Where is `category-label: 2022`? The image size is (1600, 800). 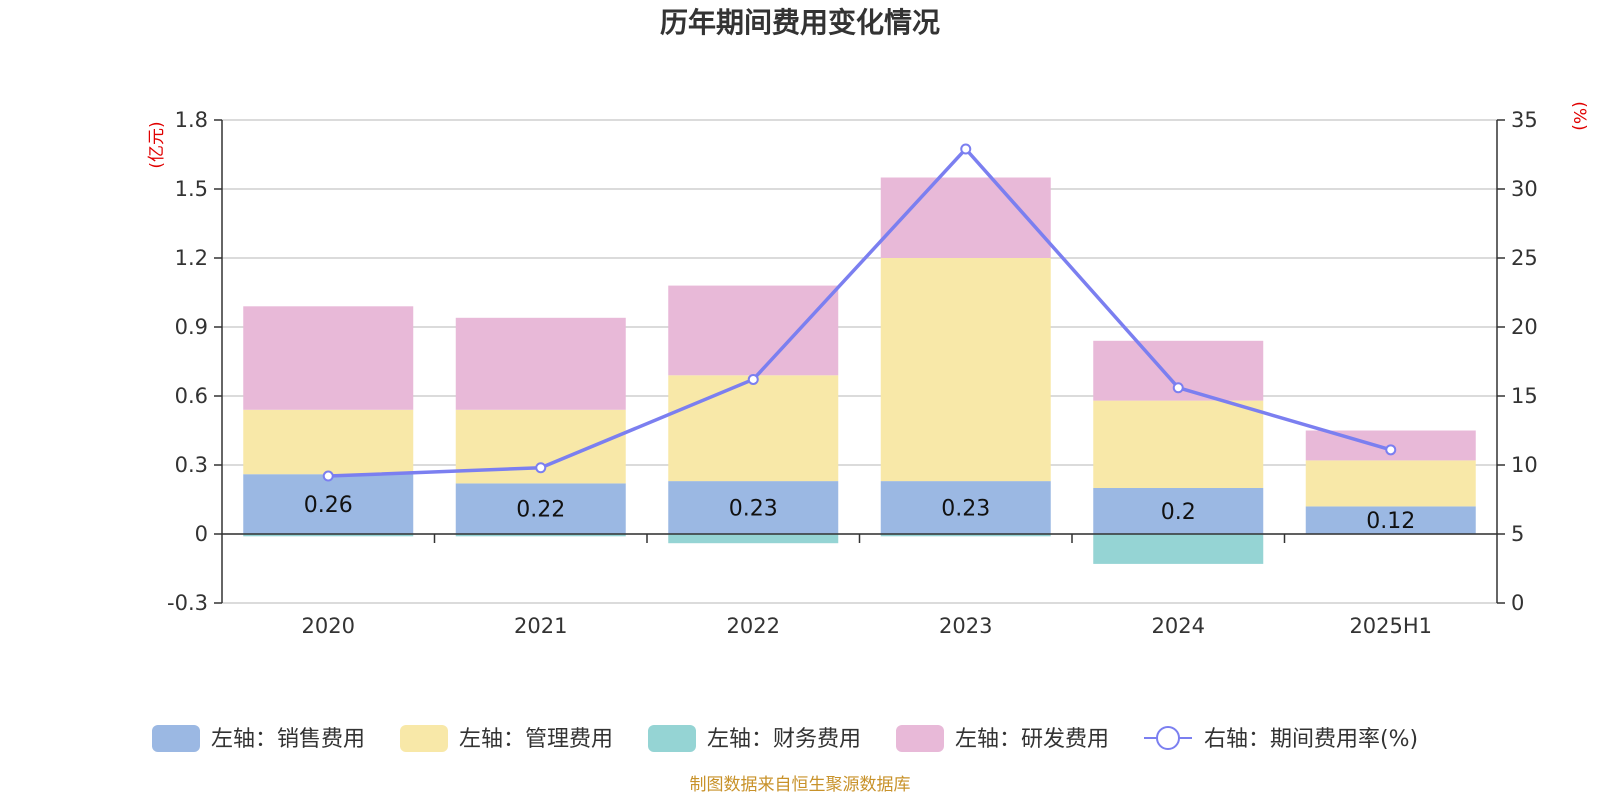 category-label: 2022 is located at coordinates (753, 626).